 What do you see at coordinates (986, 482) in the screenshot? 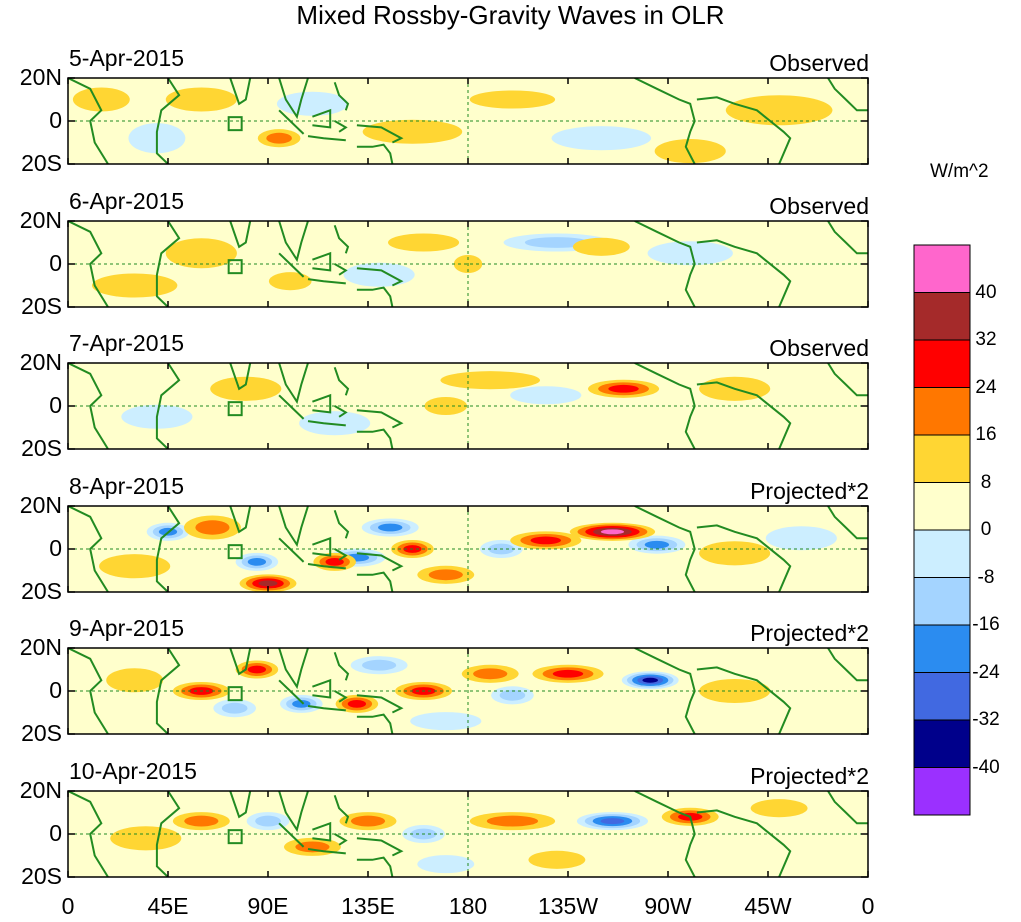
I see `colorbar-level-label: 8` at bounding box center [986, 482].